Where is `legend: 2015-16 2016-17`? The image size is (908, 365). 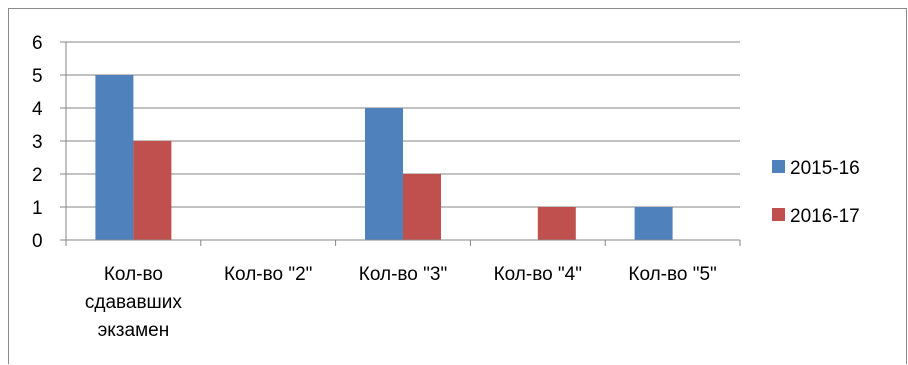 legend: 2015-16 2016-17 is located at coordinates (816, 192).